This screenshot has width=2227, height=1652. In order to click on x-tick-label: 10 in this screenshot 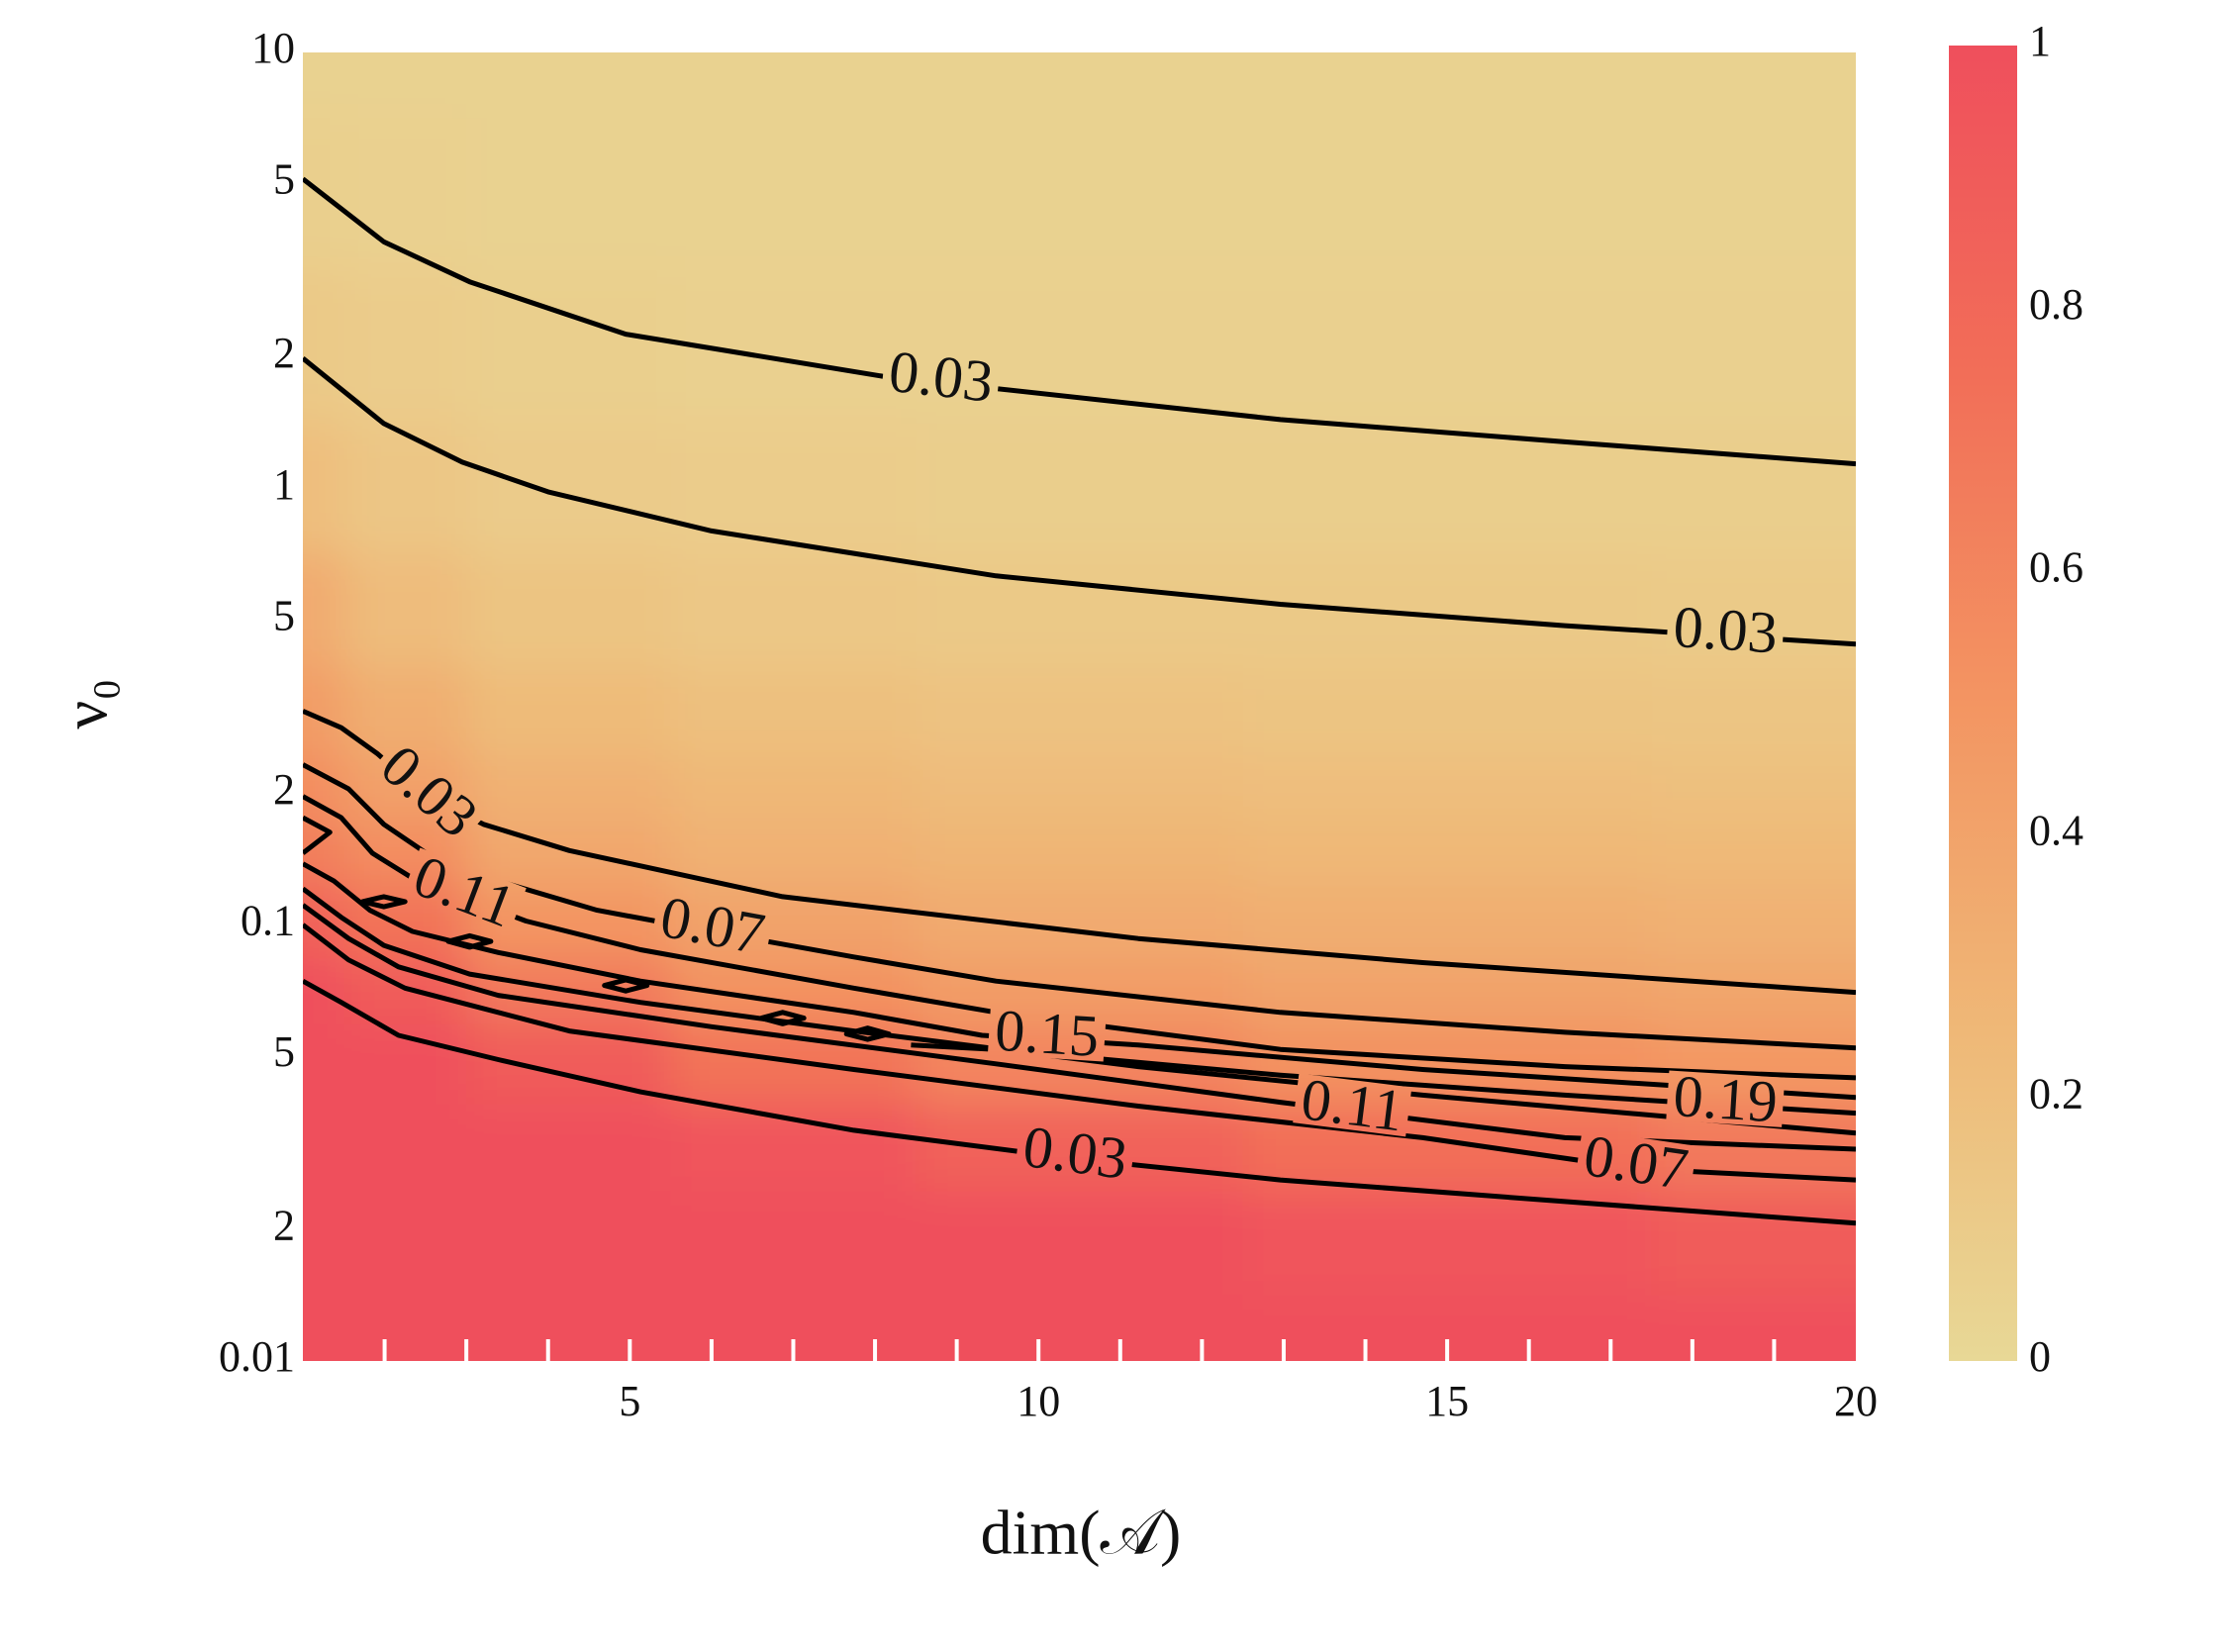, I will do `click(1038, 1401)`.